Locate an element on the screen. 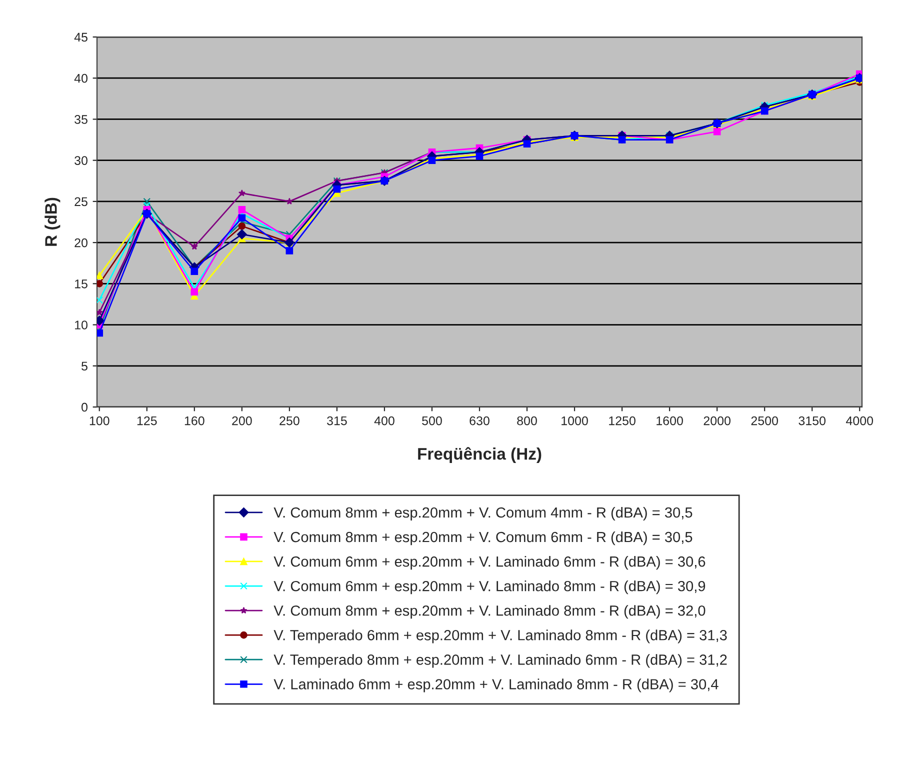 This screenshot has width=899, height=778. x-tick-label: 3150 is located at coordinates (812, 421).